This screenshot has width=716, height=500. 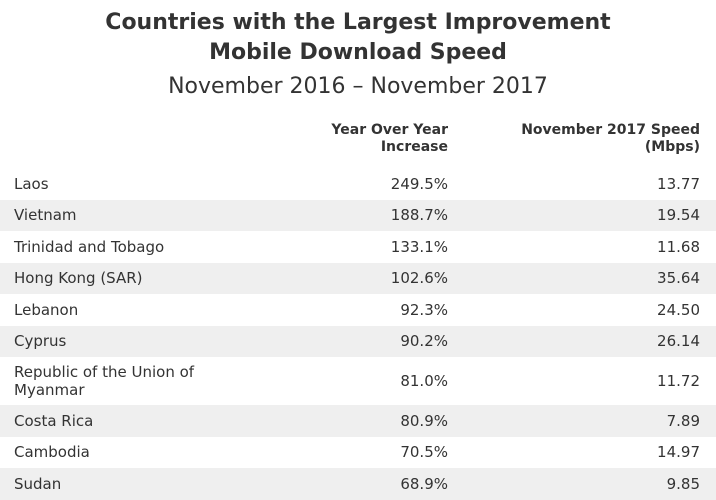 What do you see at coordinates (358, 453) in the screenshot?
I see `table-row: Cambodia 70.5% 14.97` at bounding box center [358, 453].